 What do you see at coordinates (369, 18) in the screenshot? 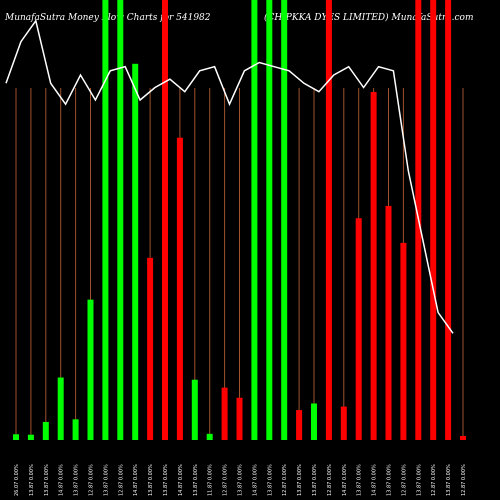
I see `chart-subtitle: (CHIPKKA DYES LIMITED) MunafaSutra.com` at bounding box center [369, 18].